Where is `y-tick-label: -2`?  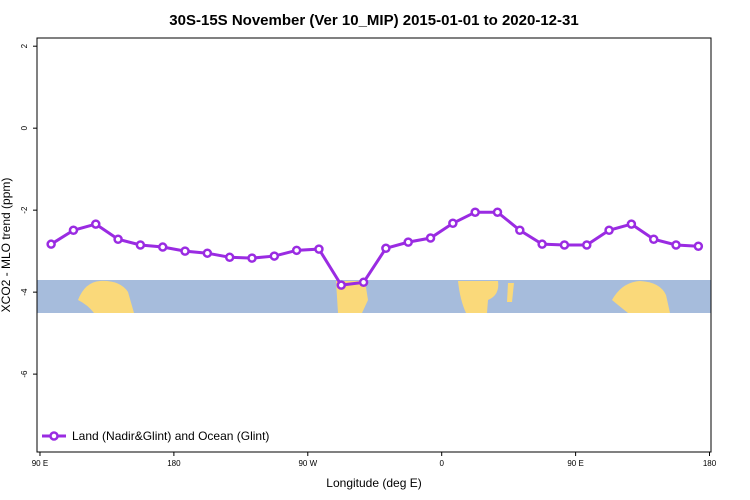 y-tick-label: -2 is located at coordinates (24, 210).